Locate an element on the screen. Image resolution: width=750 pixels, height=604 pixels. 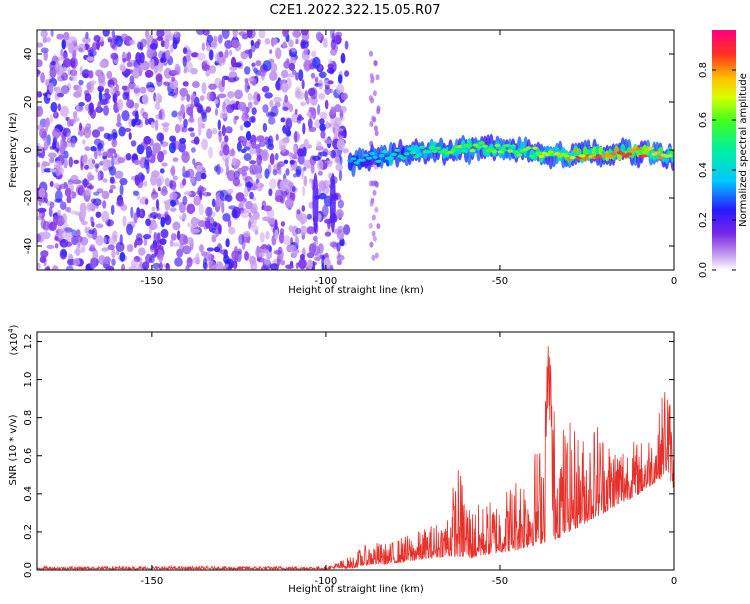
spectrogram-y-tick-label: 40 is located at coordinates (28, 54).